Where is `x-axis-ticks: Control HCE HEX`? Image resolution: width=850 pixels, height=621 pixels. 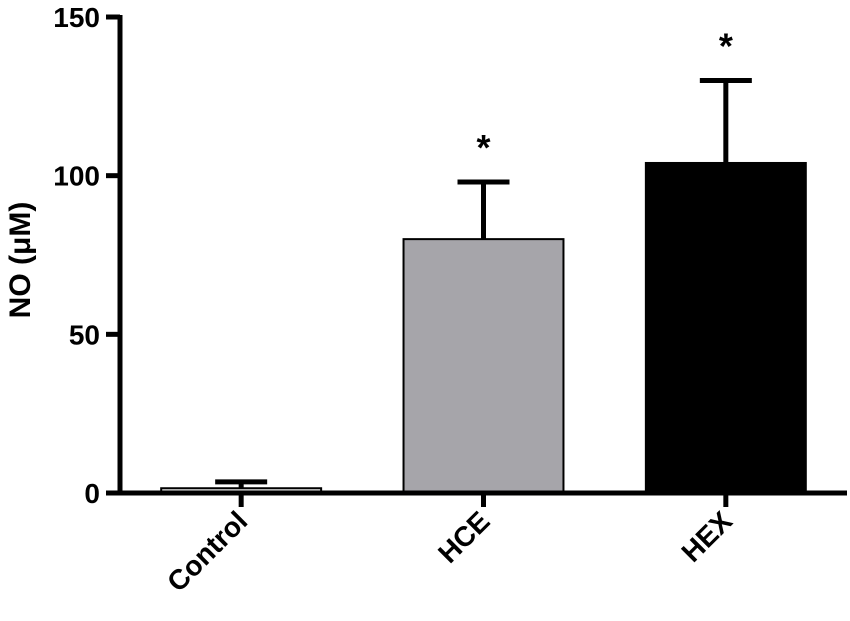 x-axis-ticks: Control HCE HEX is located at coordinates (449, 545).